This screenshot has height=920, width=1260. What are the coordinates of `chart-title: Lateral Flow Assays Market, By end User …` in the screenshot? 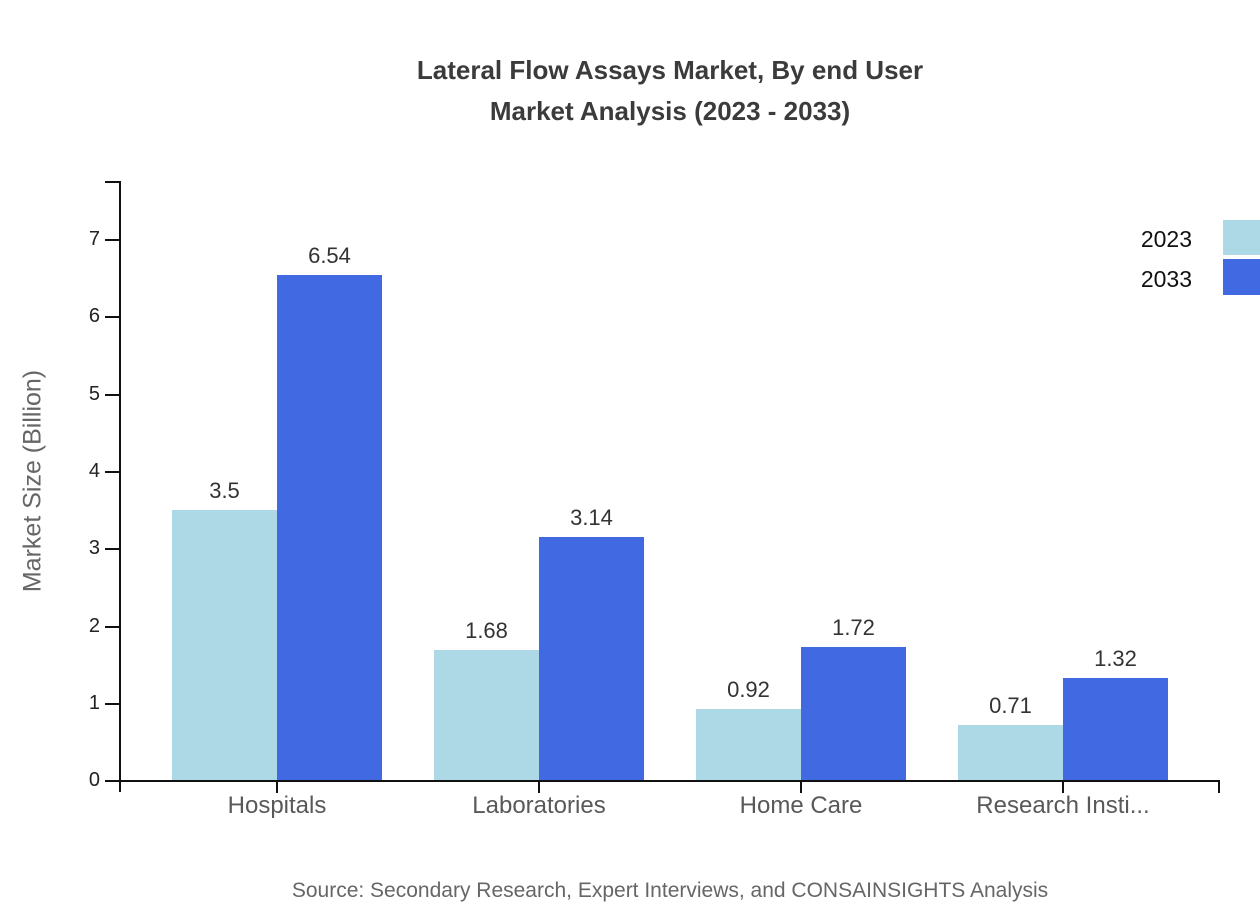 It's located at (670, 91).